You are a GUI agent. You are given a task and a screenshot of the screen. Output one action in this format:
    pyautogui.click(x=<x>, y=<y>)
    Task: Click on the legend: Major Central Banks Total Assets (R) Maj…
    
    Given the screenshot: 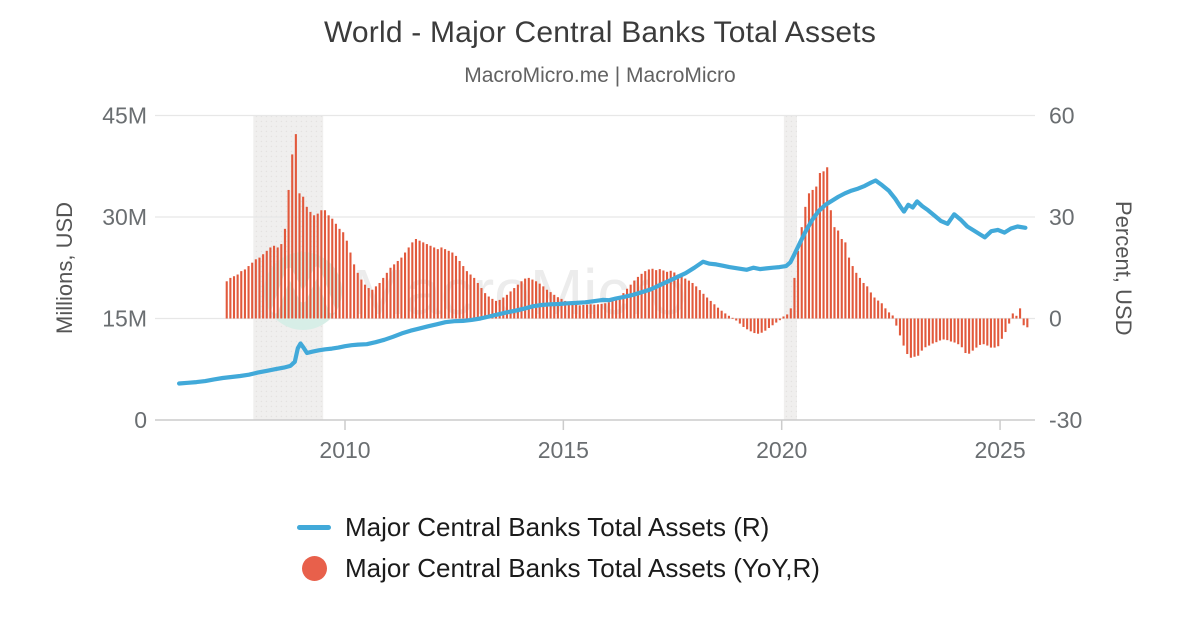 What is the action you would take?
    pyautogui.click(x=558, y=547)
    